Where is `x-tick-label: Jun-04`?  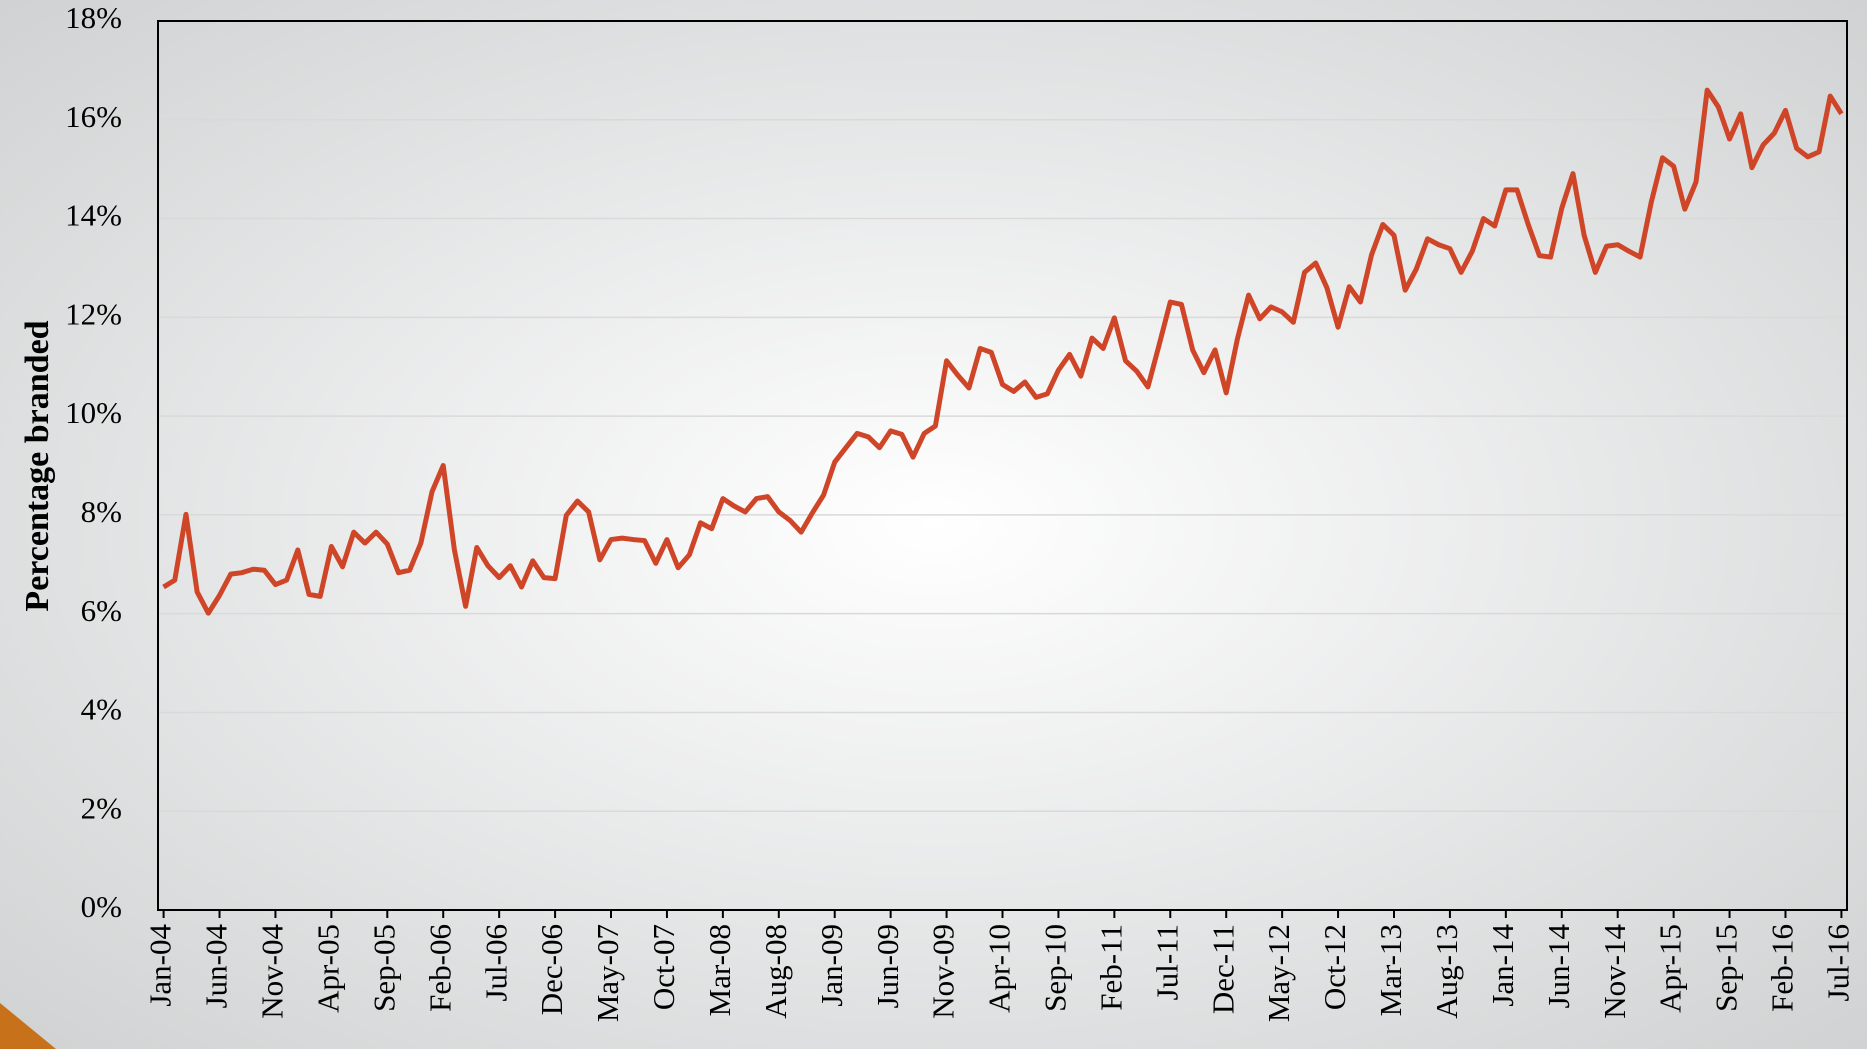 x-tick-label: Jun-04 is located at coordinates (216, 966).